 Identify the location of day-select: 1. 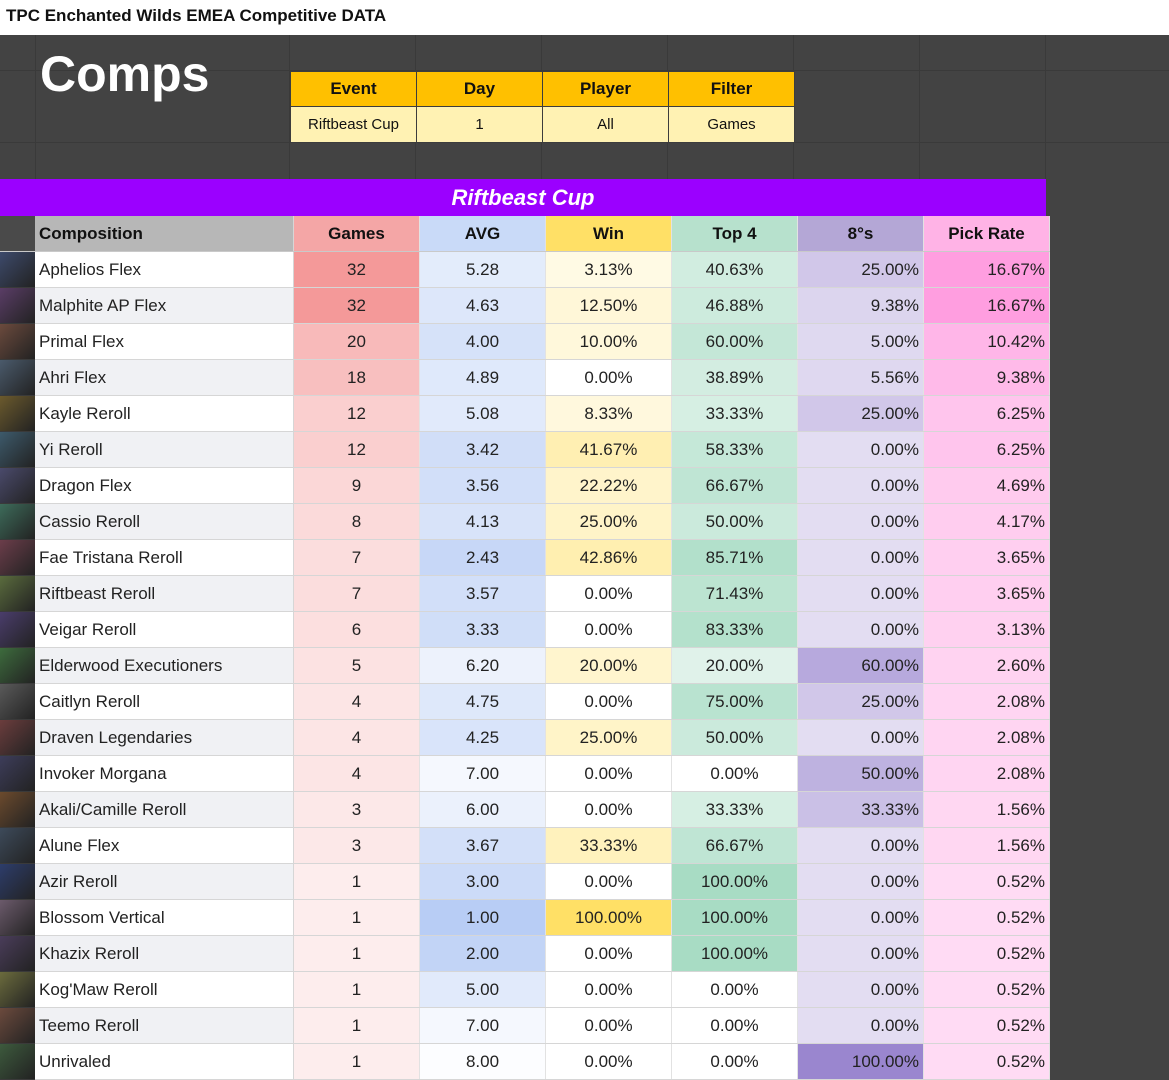
(479, 124).